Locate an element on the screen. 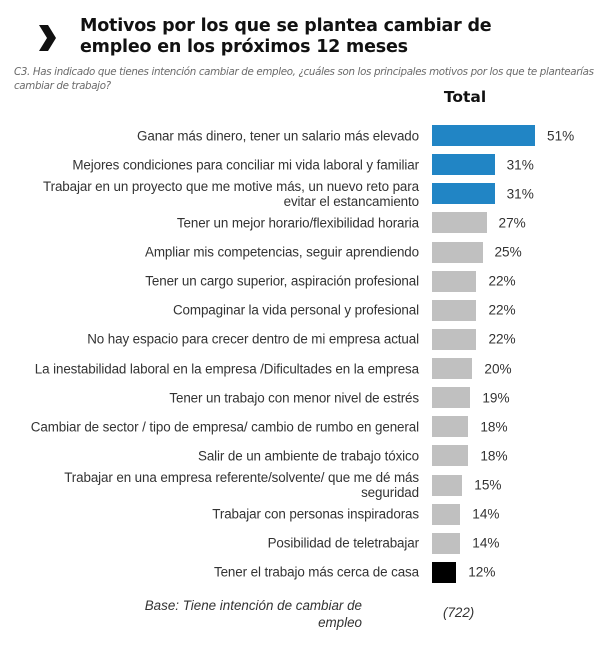  chart-row: Tener el trabajo más cerca de casa 12% is located at coordinates (301, 572).